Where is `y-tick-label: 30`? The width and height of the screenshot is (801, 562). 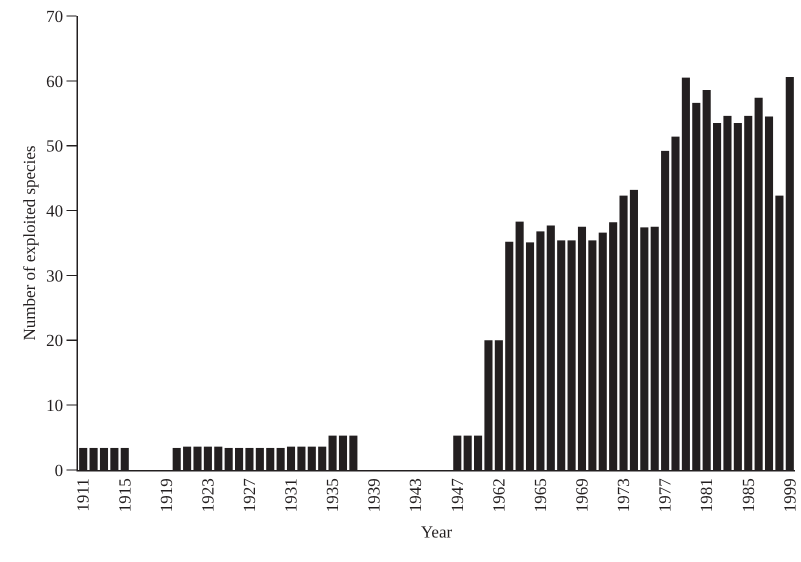
y-tick-label: 30 is located at coordinates (55, 276).